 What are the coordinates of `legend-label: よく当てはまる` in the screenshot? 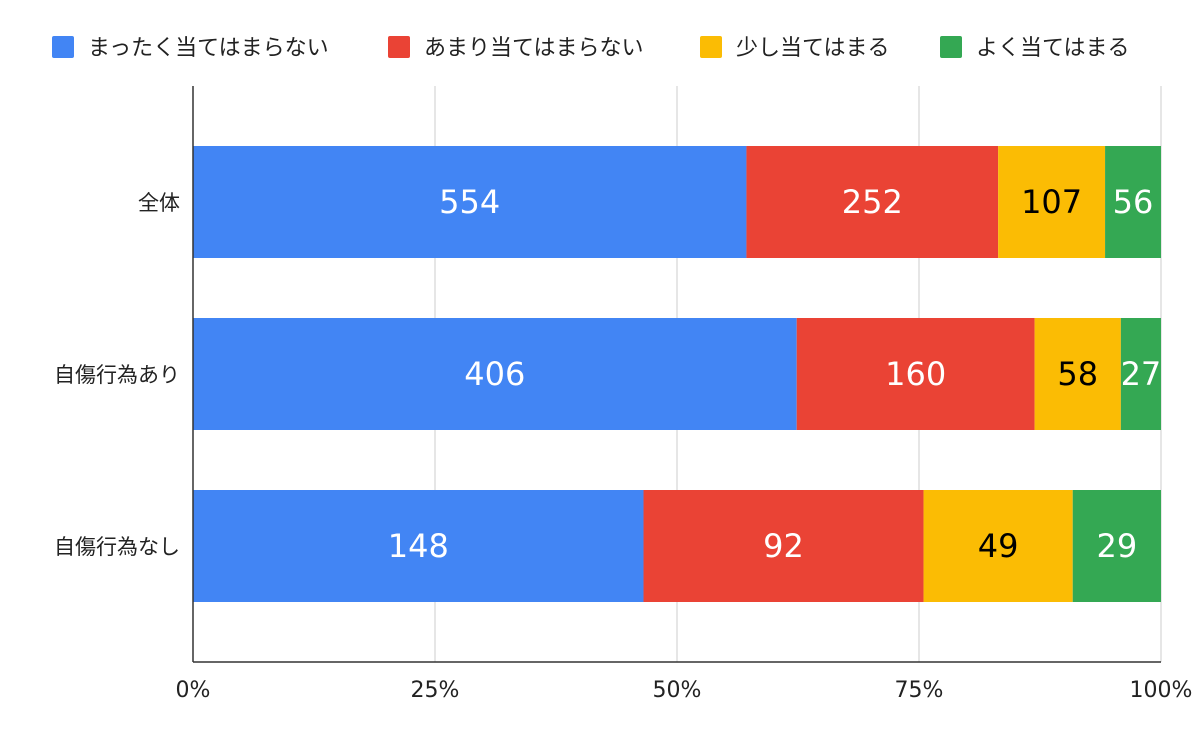 It's located at (1053, 48).